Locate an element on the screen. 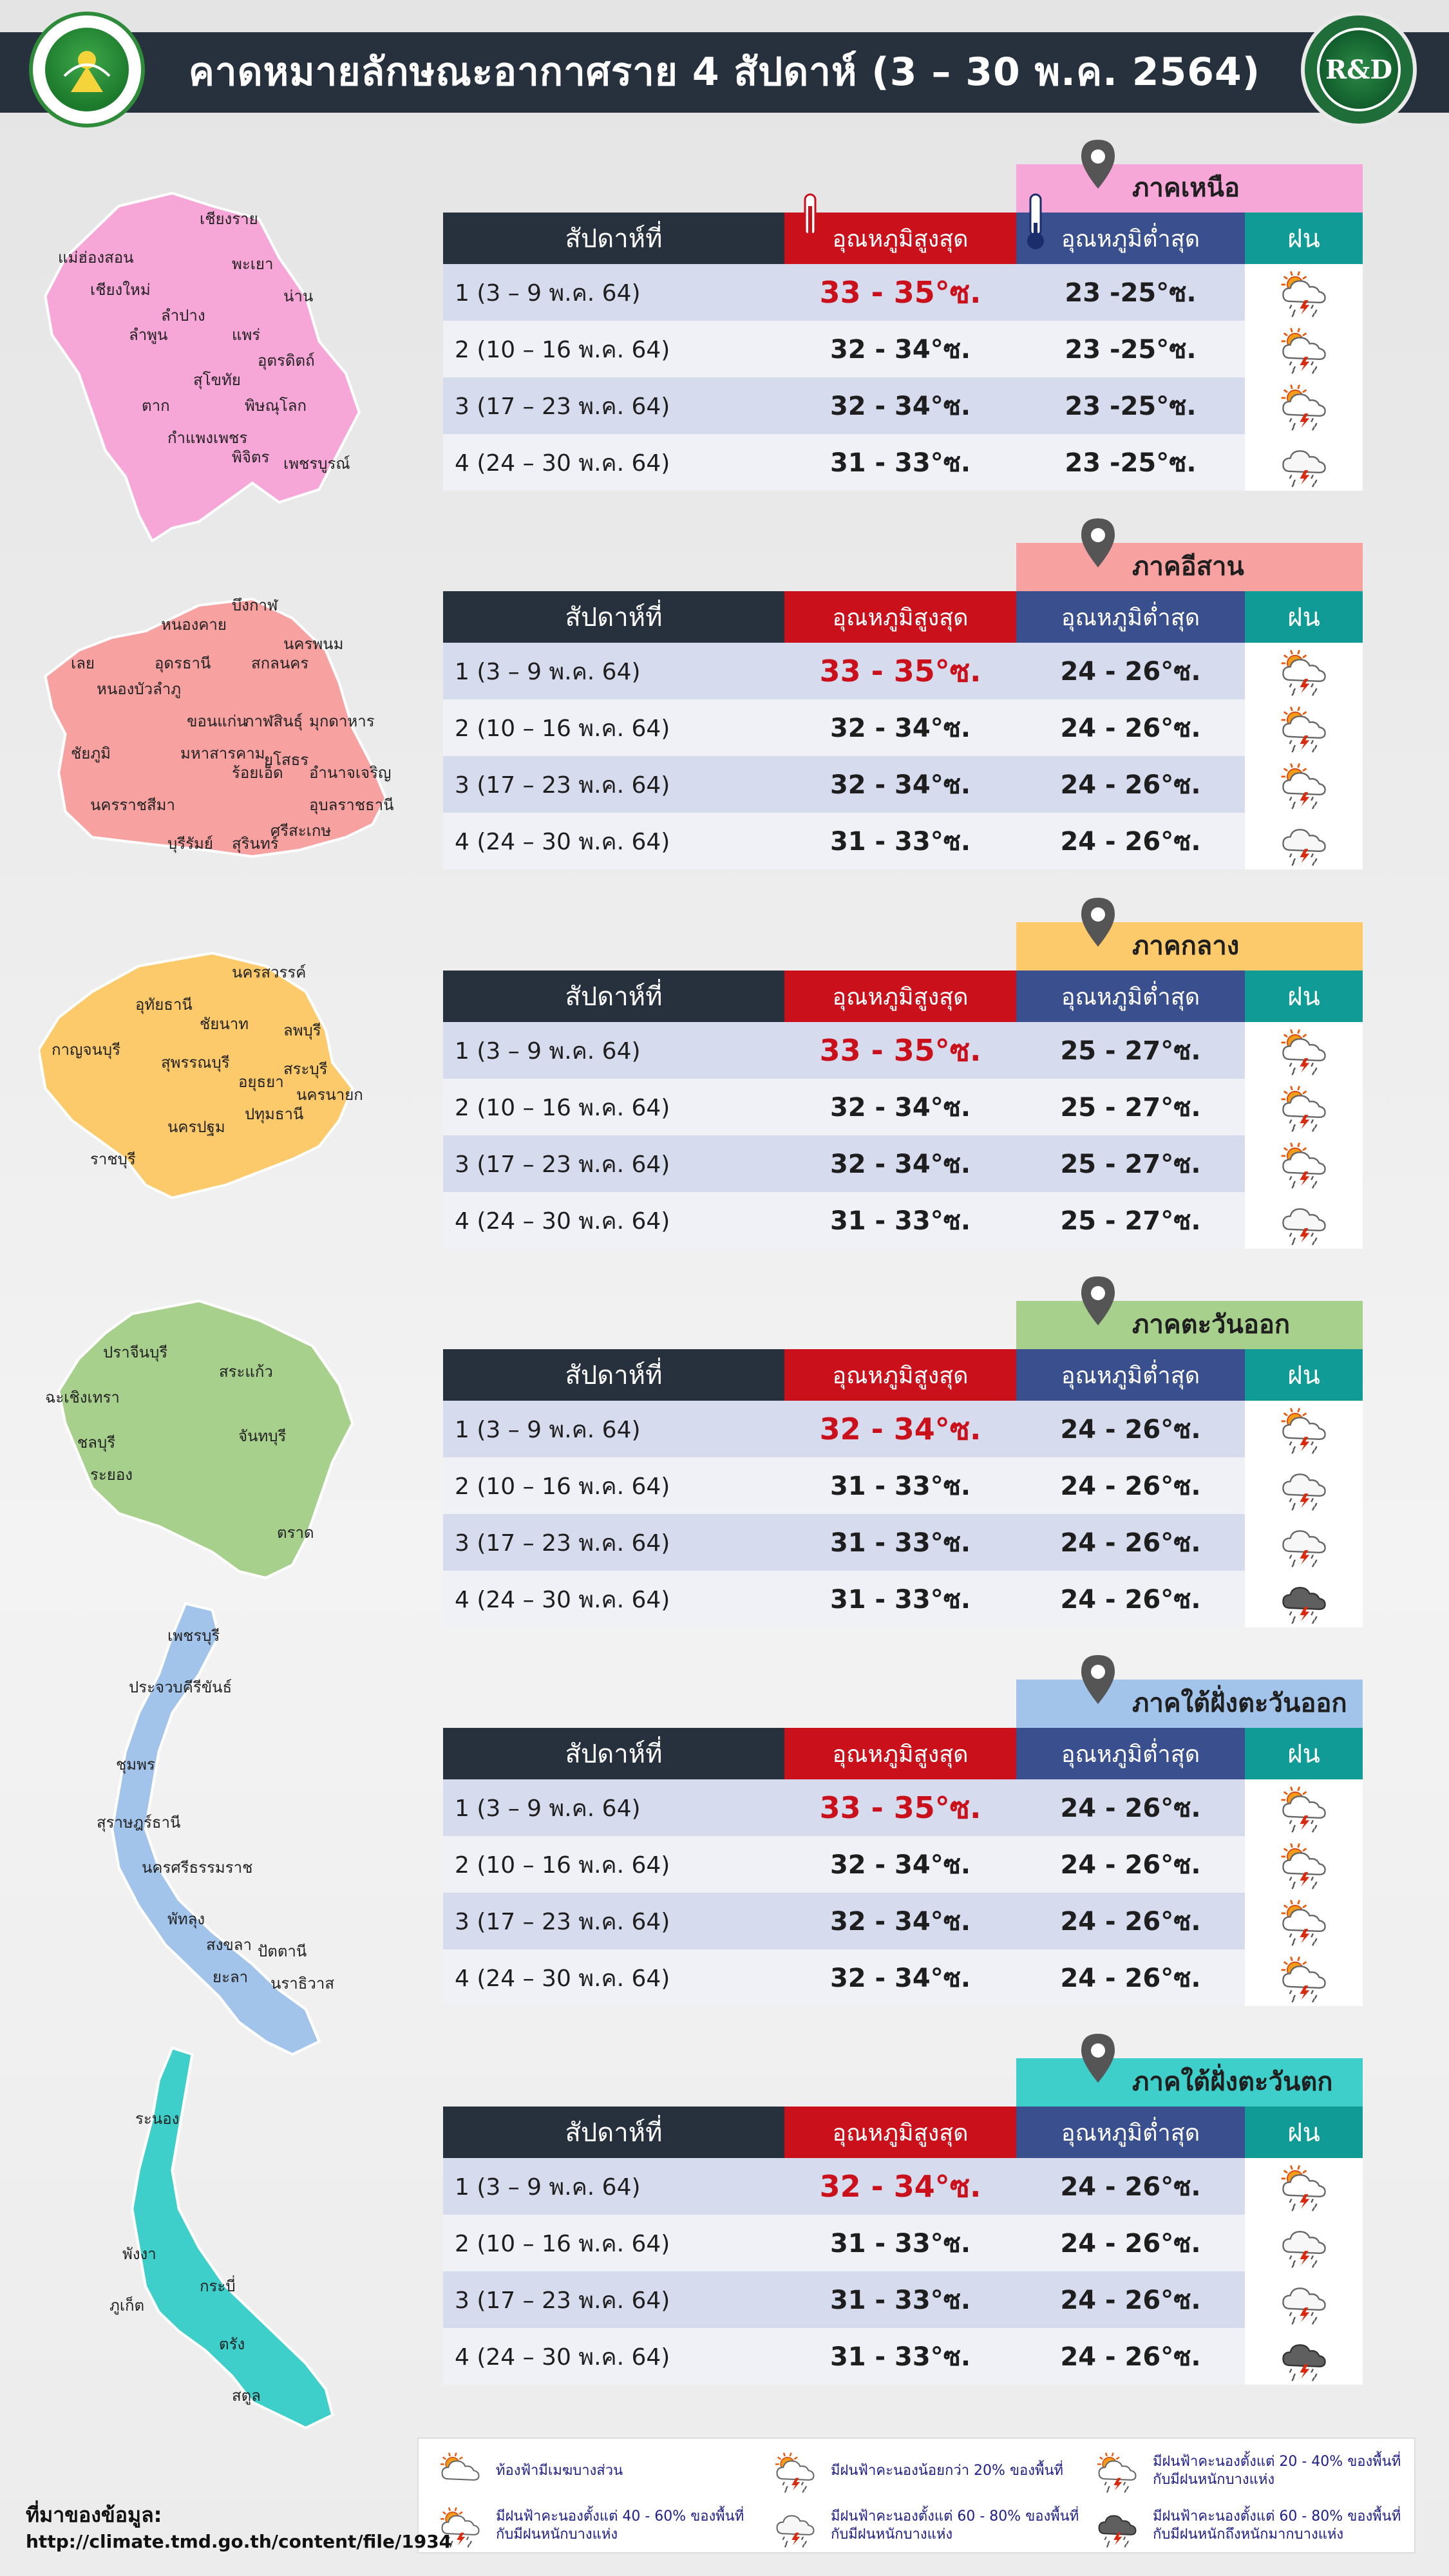 The width and height of the screenshot is (1449, 2576). province-label: ตรัง is located at coordinates (232, 2344).